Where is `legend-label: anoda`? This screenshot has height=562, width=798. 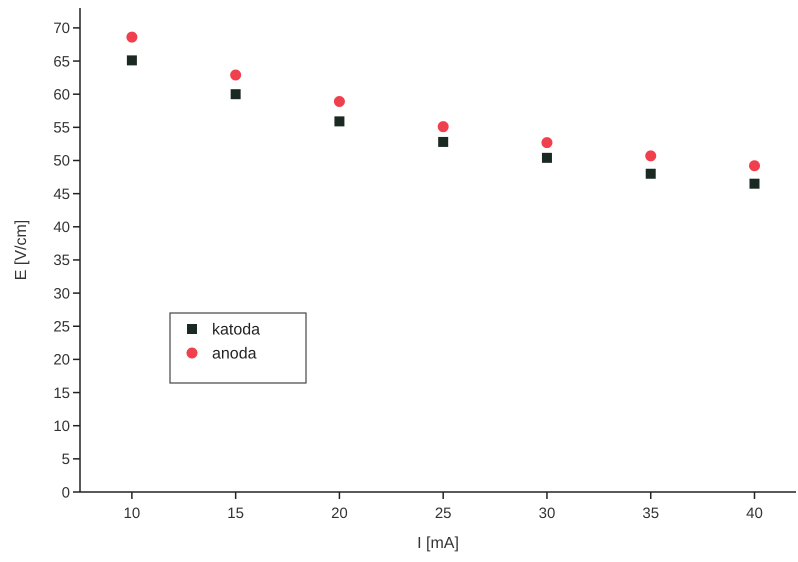
legend-label: anoda is located at coordinates (234, 354).